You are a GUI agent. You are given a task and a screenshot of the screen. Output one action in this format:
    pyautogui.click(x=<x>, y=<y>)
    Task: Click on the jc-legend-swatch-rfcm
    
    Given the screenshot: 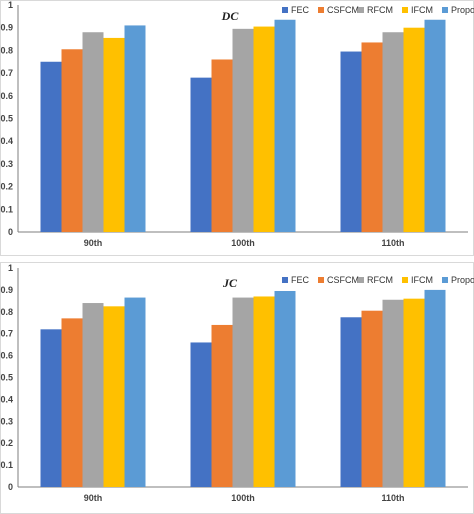 What is the action you would take?
    pyautogui.click(x=361, y=280)
    